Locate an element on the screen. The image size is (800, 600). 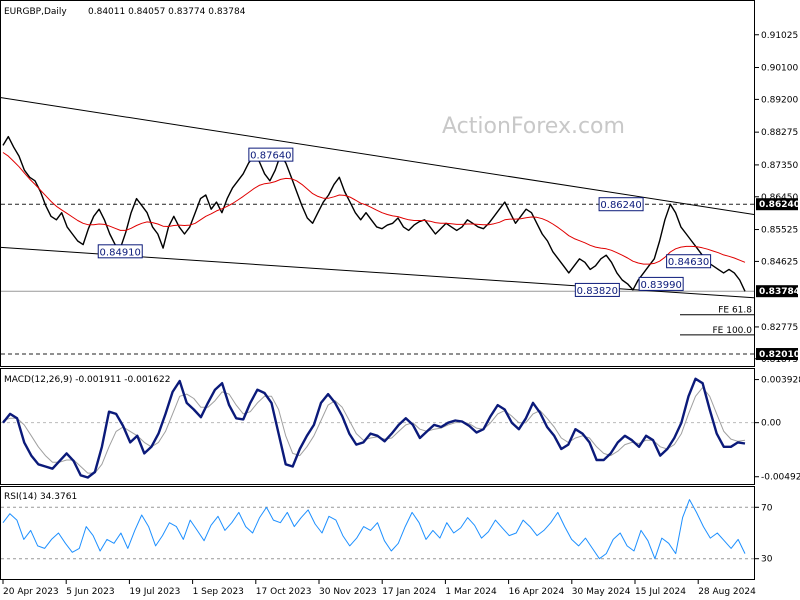
fibonacci-label: FE 61.8 is located at coordinates (735, 311).